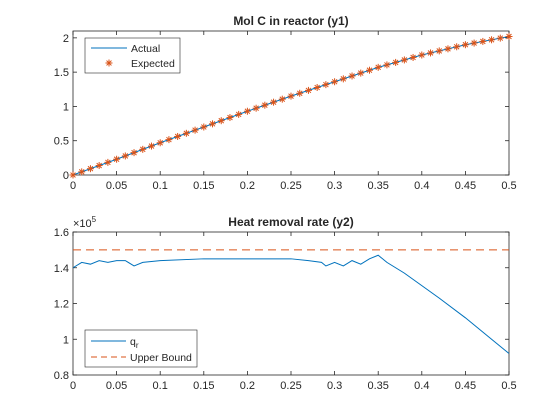 The width and height of the screenshot is (560, 420). I want to click on axes-title: Heat removal rate (y2), so click(290, 222).